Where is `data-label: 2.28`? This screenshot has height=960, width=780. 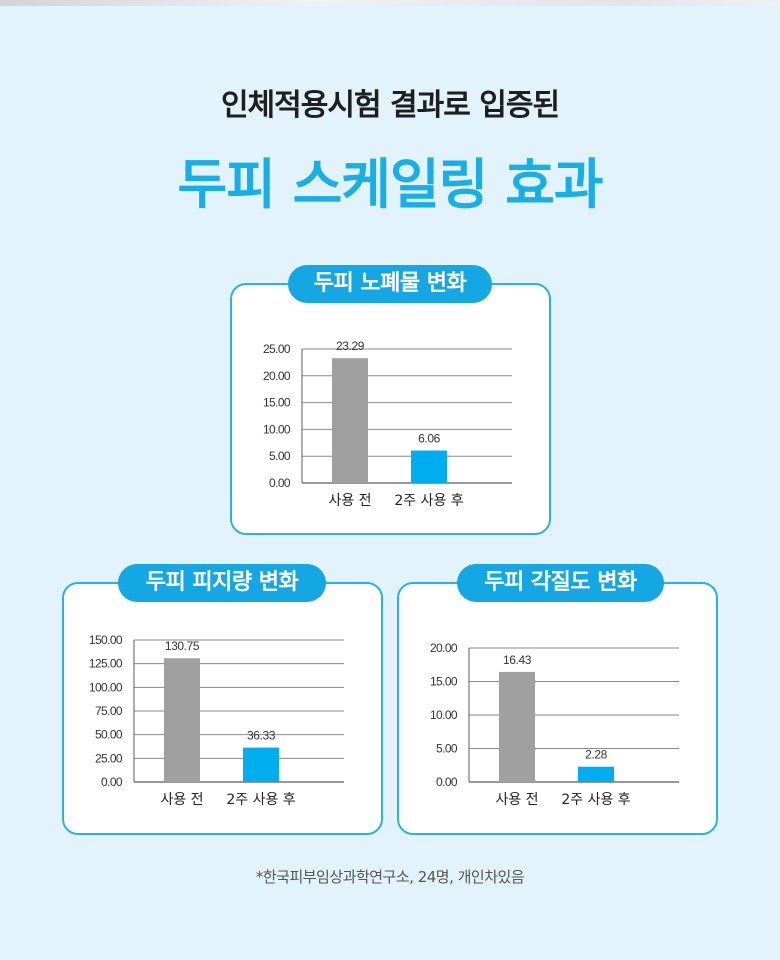 data-label: 2.28 is located at coordinates (596, 755).